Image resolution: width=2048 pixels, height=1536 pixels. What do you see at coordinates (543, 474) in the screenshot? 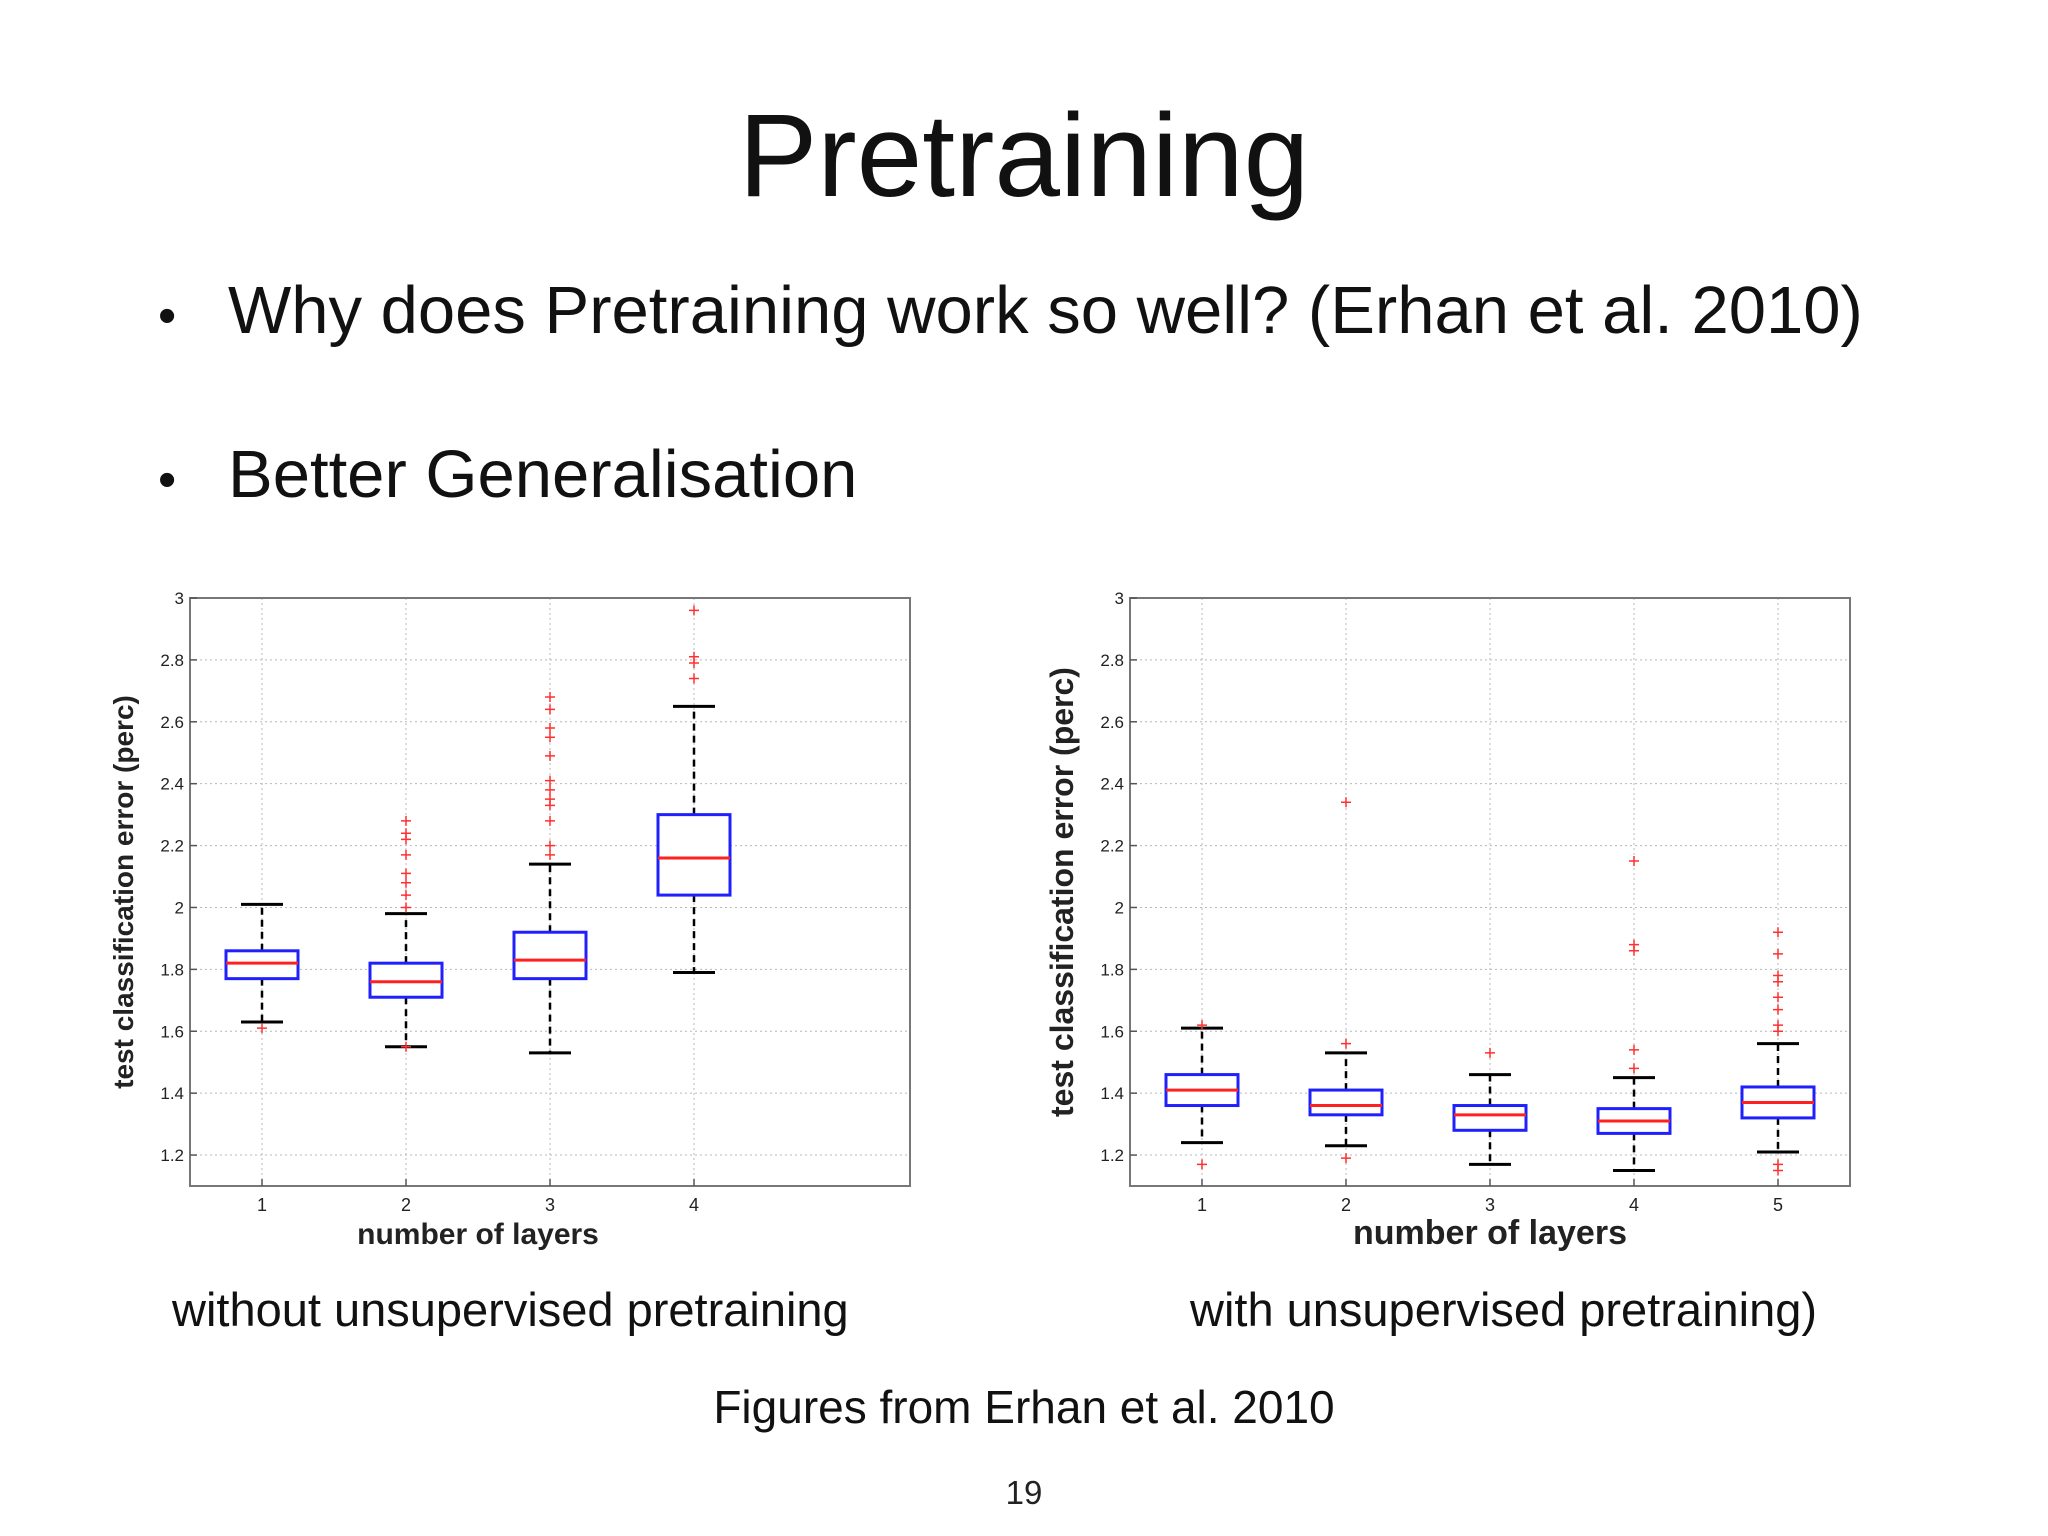
I see `bullet-text: Better Generalisation` at bounding box center [543, 474].